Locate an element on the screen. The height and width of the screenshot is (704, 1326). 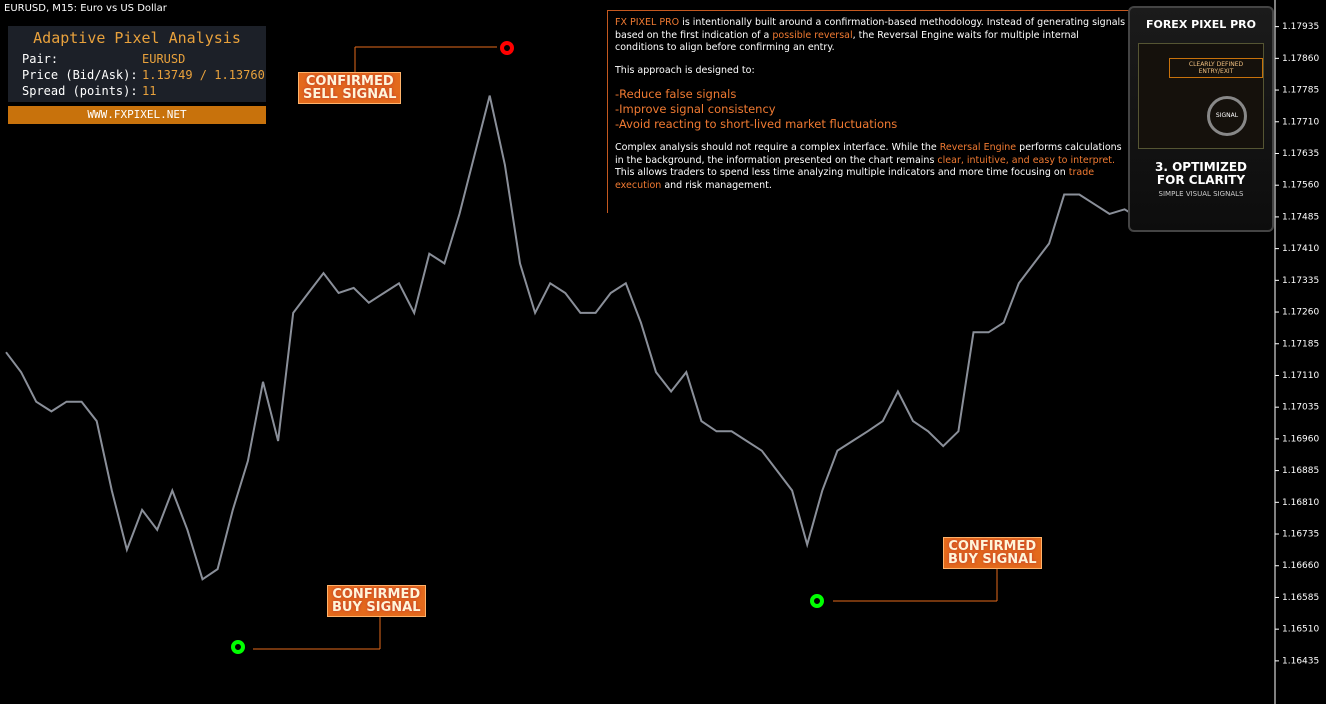
info-label: Pair: is located at coordinates (40, 59).